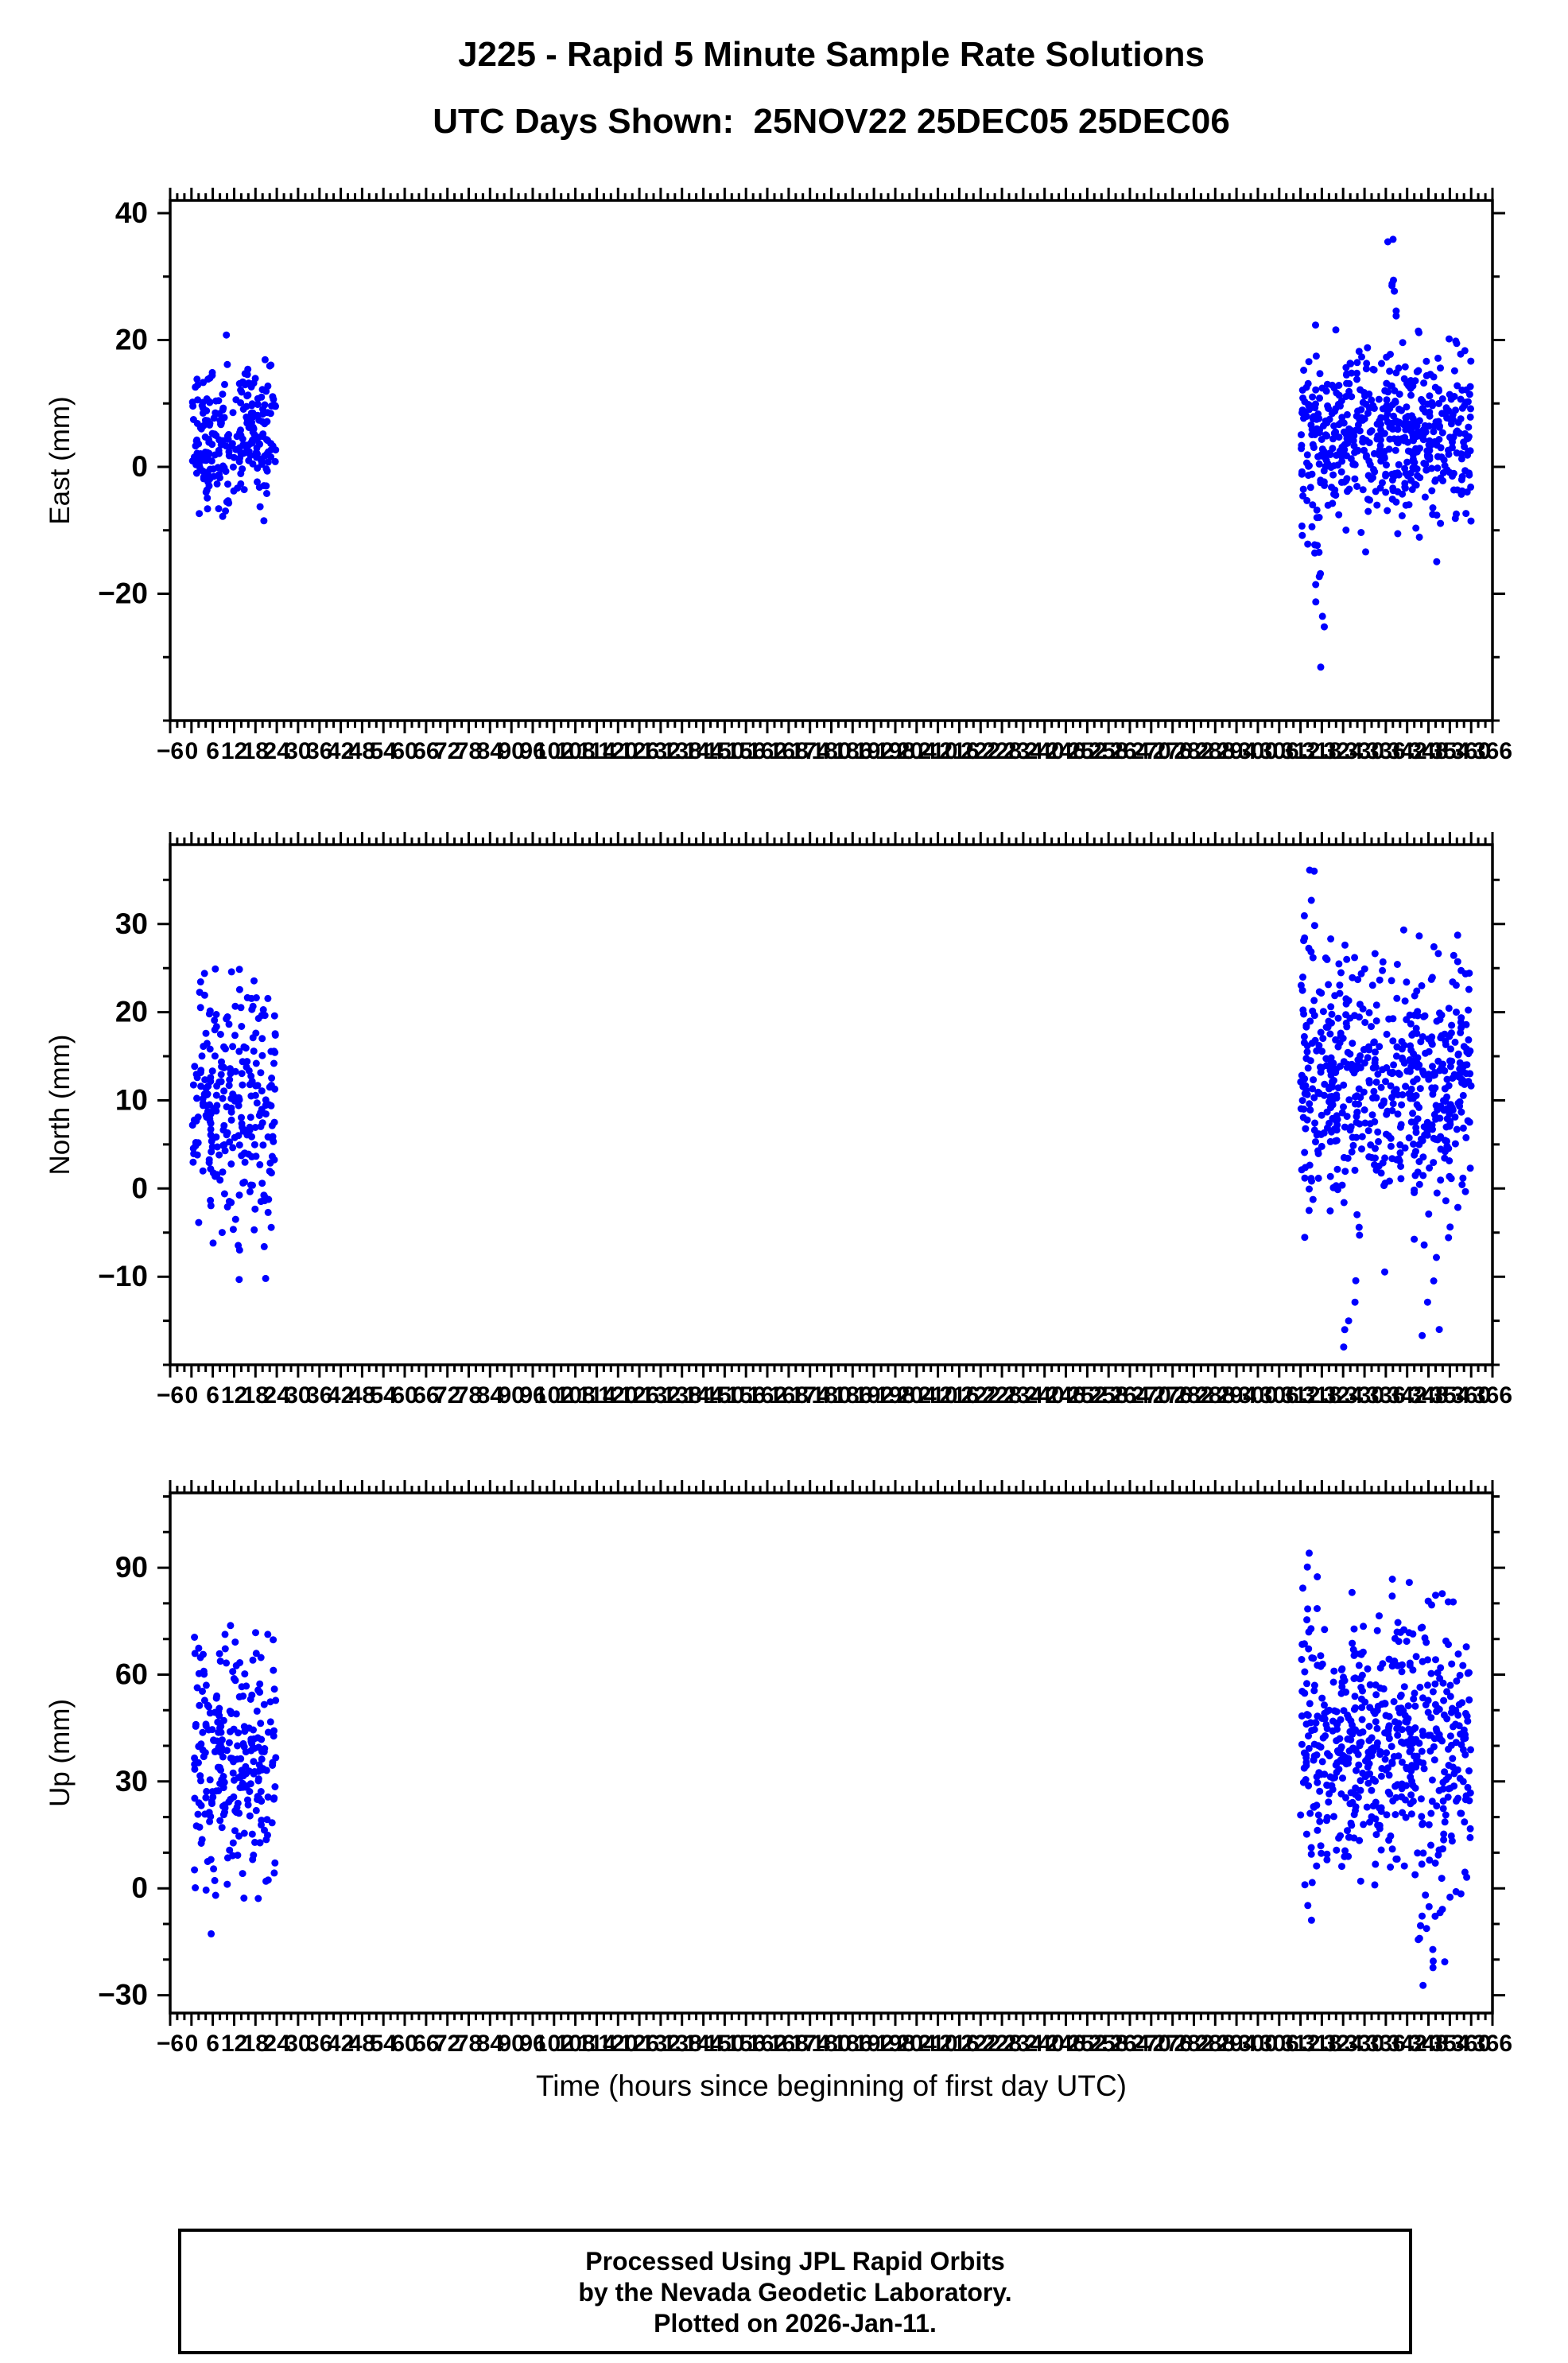 This screenshot has width=1568, height=2363. Describe the element at coordinates (852, 1395) in the screenshot. I see `svg-text: 186` at that location.